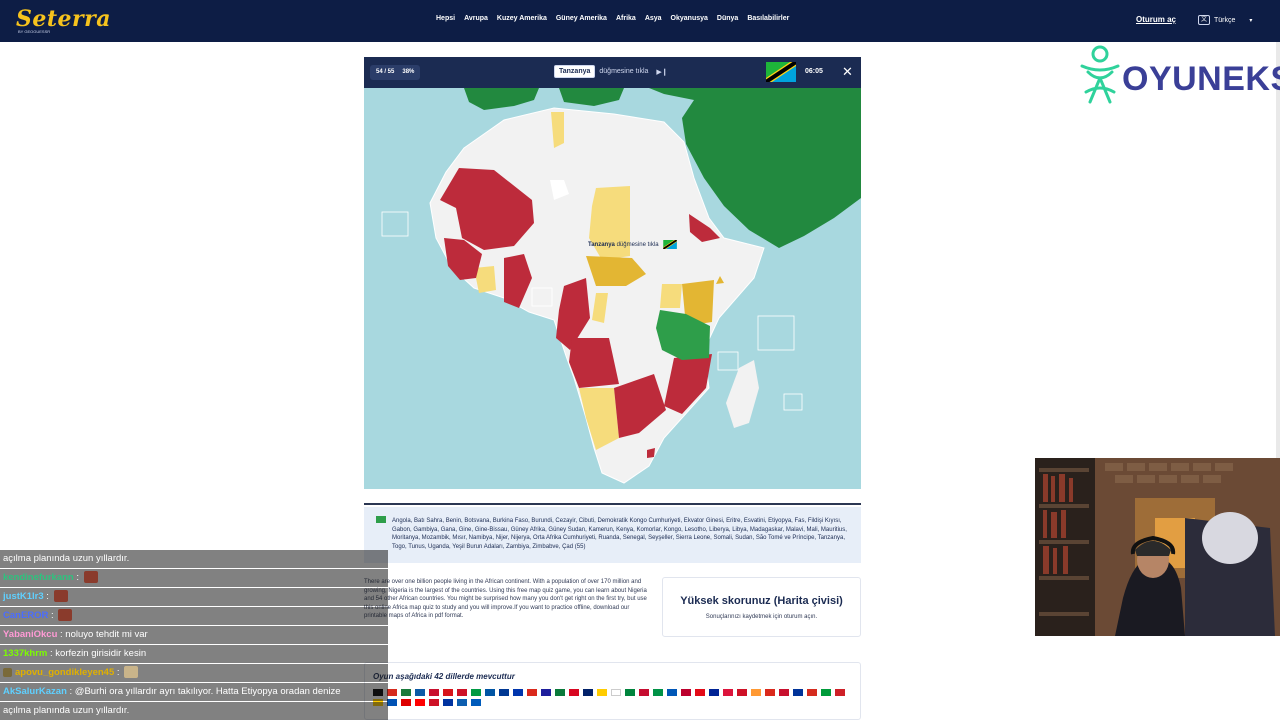 This screenshot has height=720, width=1280. What do you see at coordinates (581, 18) in the screenshot?
I see `nav-item-south-america: Güney Amerika` at bounding box center [581, 18].